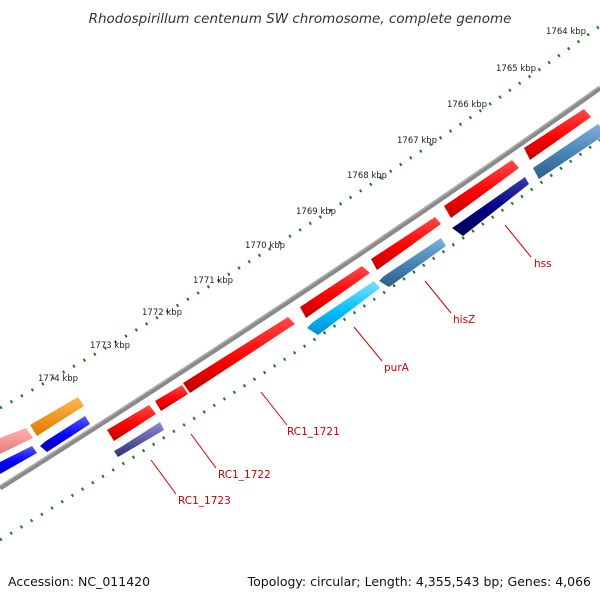 The width and height of the screenshot is (600, 600). I want to click on scale-label-1768: 1768 kbp, so click(367, 176).